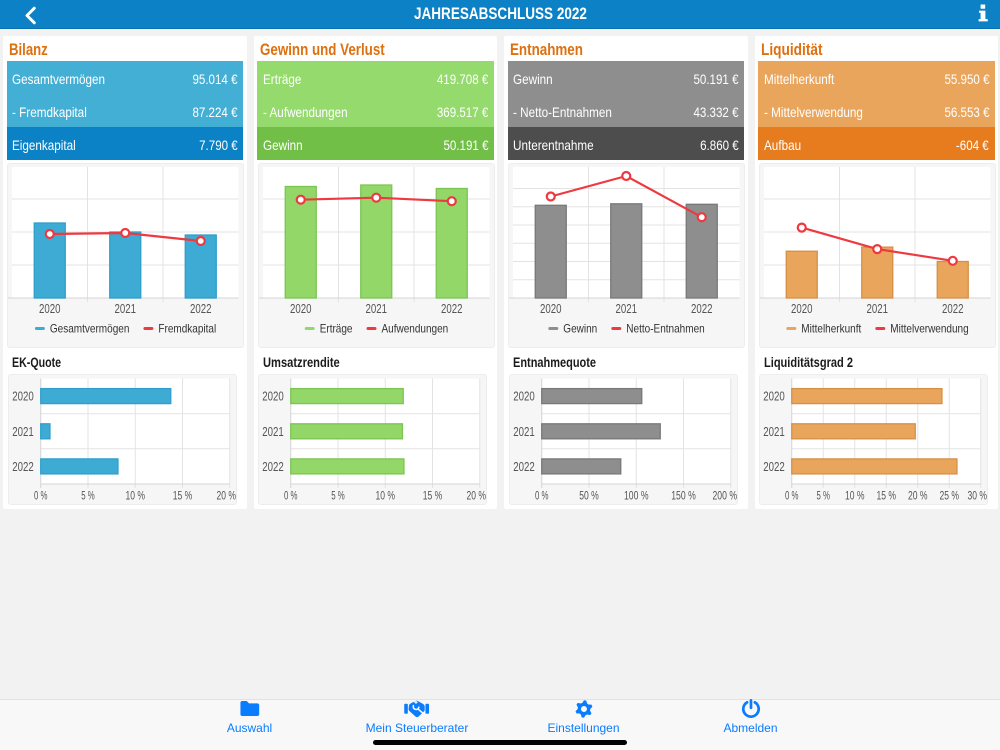  I want to click on svg-text: Aufwendungen, so click(414, 328).